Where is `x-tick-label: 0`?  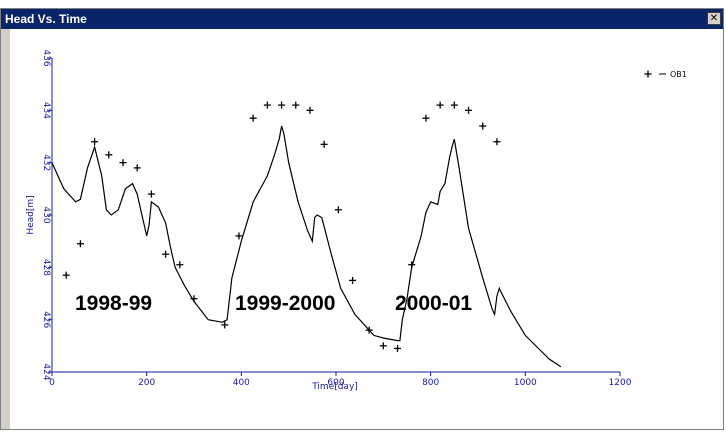 x-tick-label: 0 is located at coordinates (52, 383).